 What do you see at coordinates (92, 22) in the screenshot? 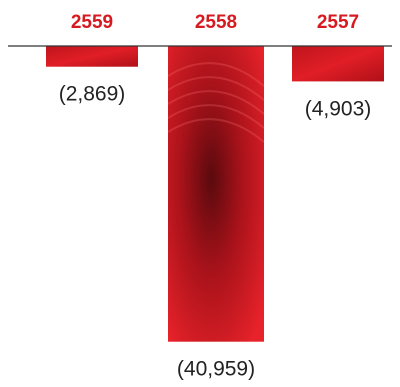
I see `category-label-2559: 2559` at bounding box center [92, 22].